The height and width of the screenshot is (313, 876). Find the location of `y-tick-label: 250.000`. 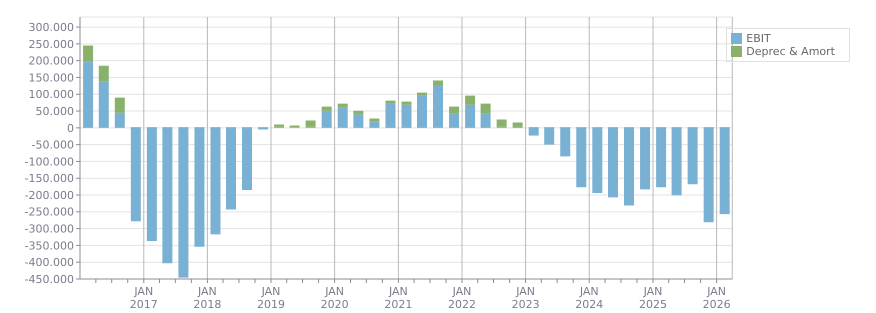

y-tick-label: 250.000 is located at coordinates (51, 44).